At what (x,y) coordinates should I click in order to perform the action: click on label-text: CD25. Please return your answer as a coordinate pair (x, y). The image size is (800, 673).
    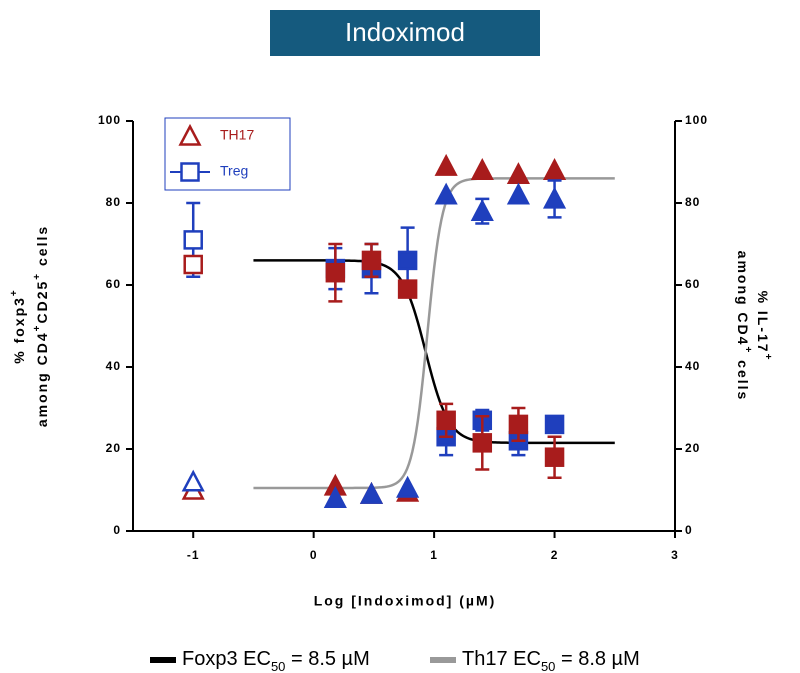
    Looking at the image, I should click on (42, 302).